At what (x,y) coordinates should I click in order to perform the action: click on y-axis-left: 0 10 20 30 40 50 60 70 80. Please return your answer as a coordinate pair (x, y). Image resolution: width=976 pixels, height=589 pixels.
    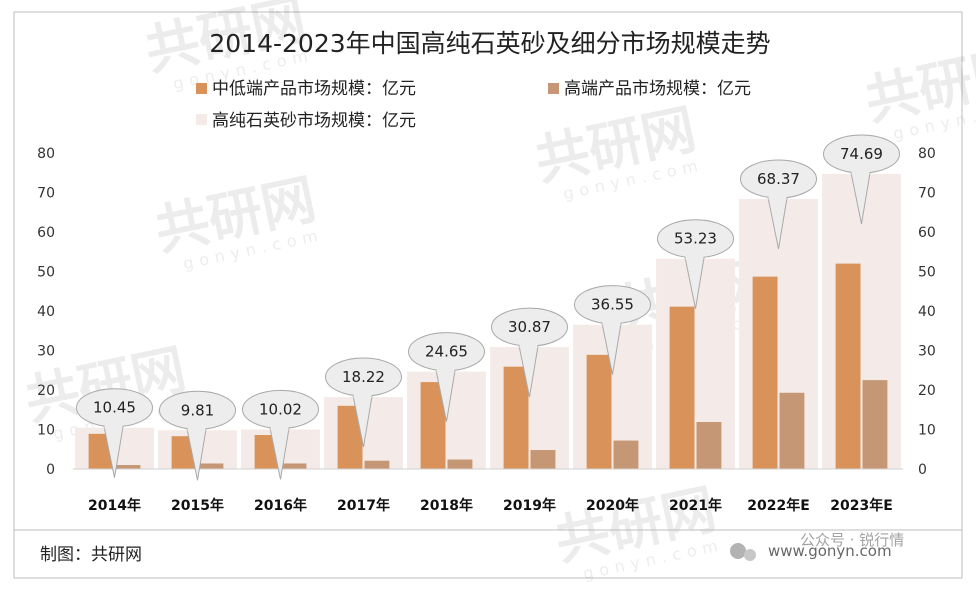
    Looking at the image, I should click on (46, 312).